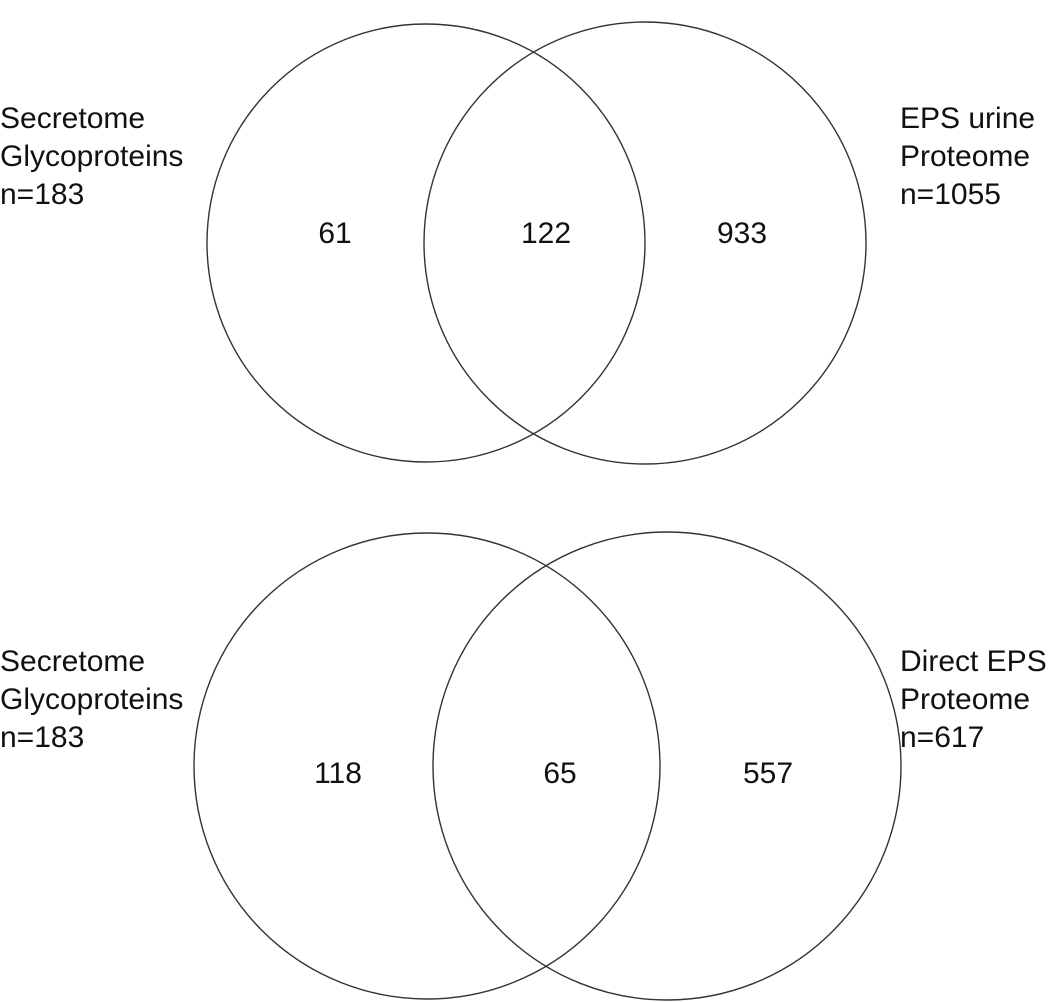 The height and width of the screenshot is (1002, 1050). What do you see at coordinates (546, 233) in the screenshot?
I see `overlap-count: 122` at bounding box center [546, 233].